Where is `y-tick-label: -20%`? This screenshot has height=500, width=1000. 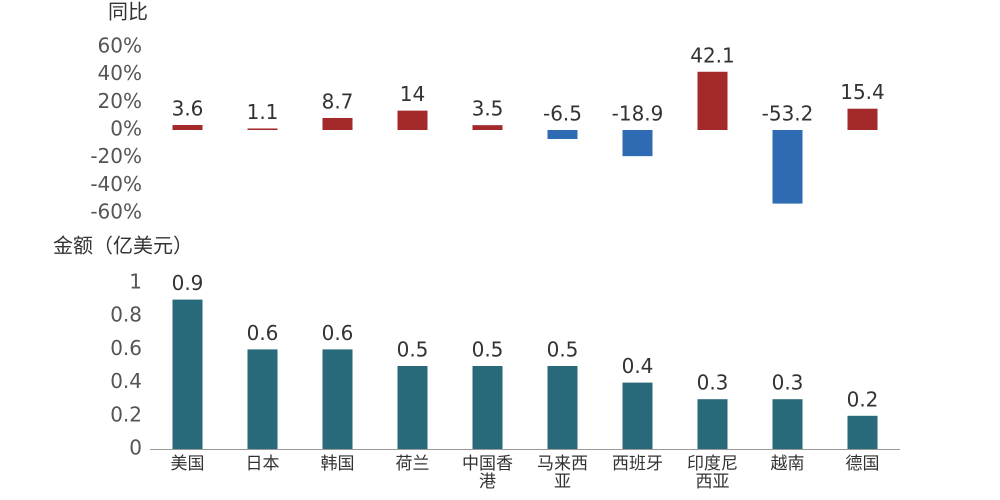
y-tick-label: -20% is located at coordinates (116, 156).